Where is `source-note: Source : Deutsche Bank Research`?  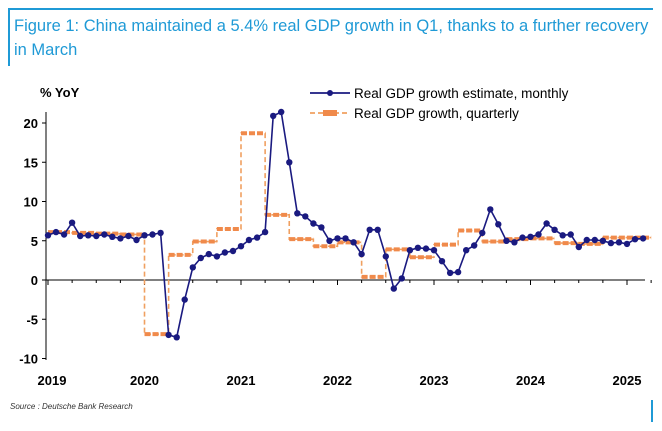
source-note: Source : Deutsche Bank Research is located at coordinates (71, 406).